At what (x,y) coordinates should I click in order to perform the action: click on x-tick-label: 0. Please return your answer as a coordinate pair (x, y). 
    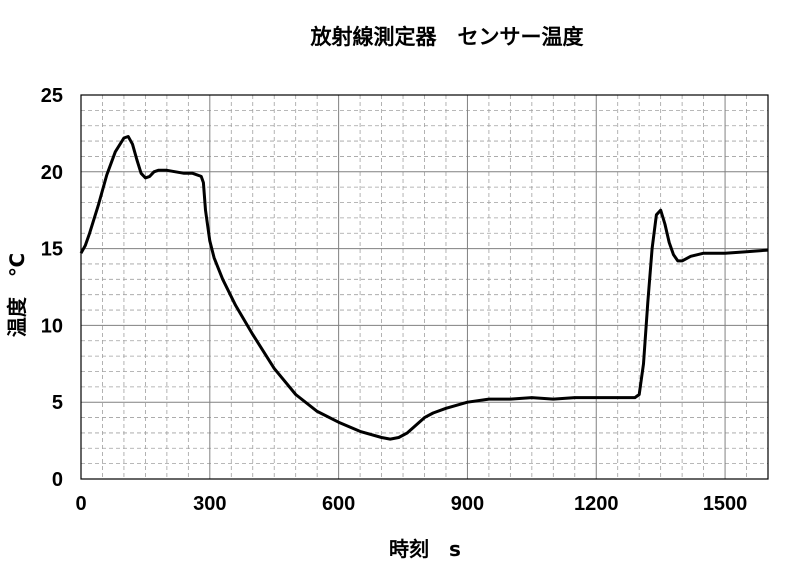
    Looking at the image, I should click on (80, 504).